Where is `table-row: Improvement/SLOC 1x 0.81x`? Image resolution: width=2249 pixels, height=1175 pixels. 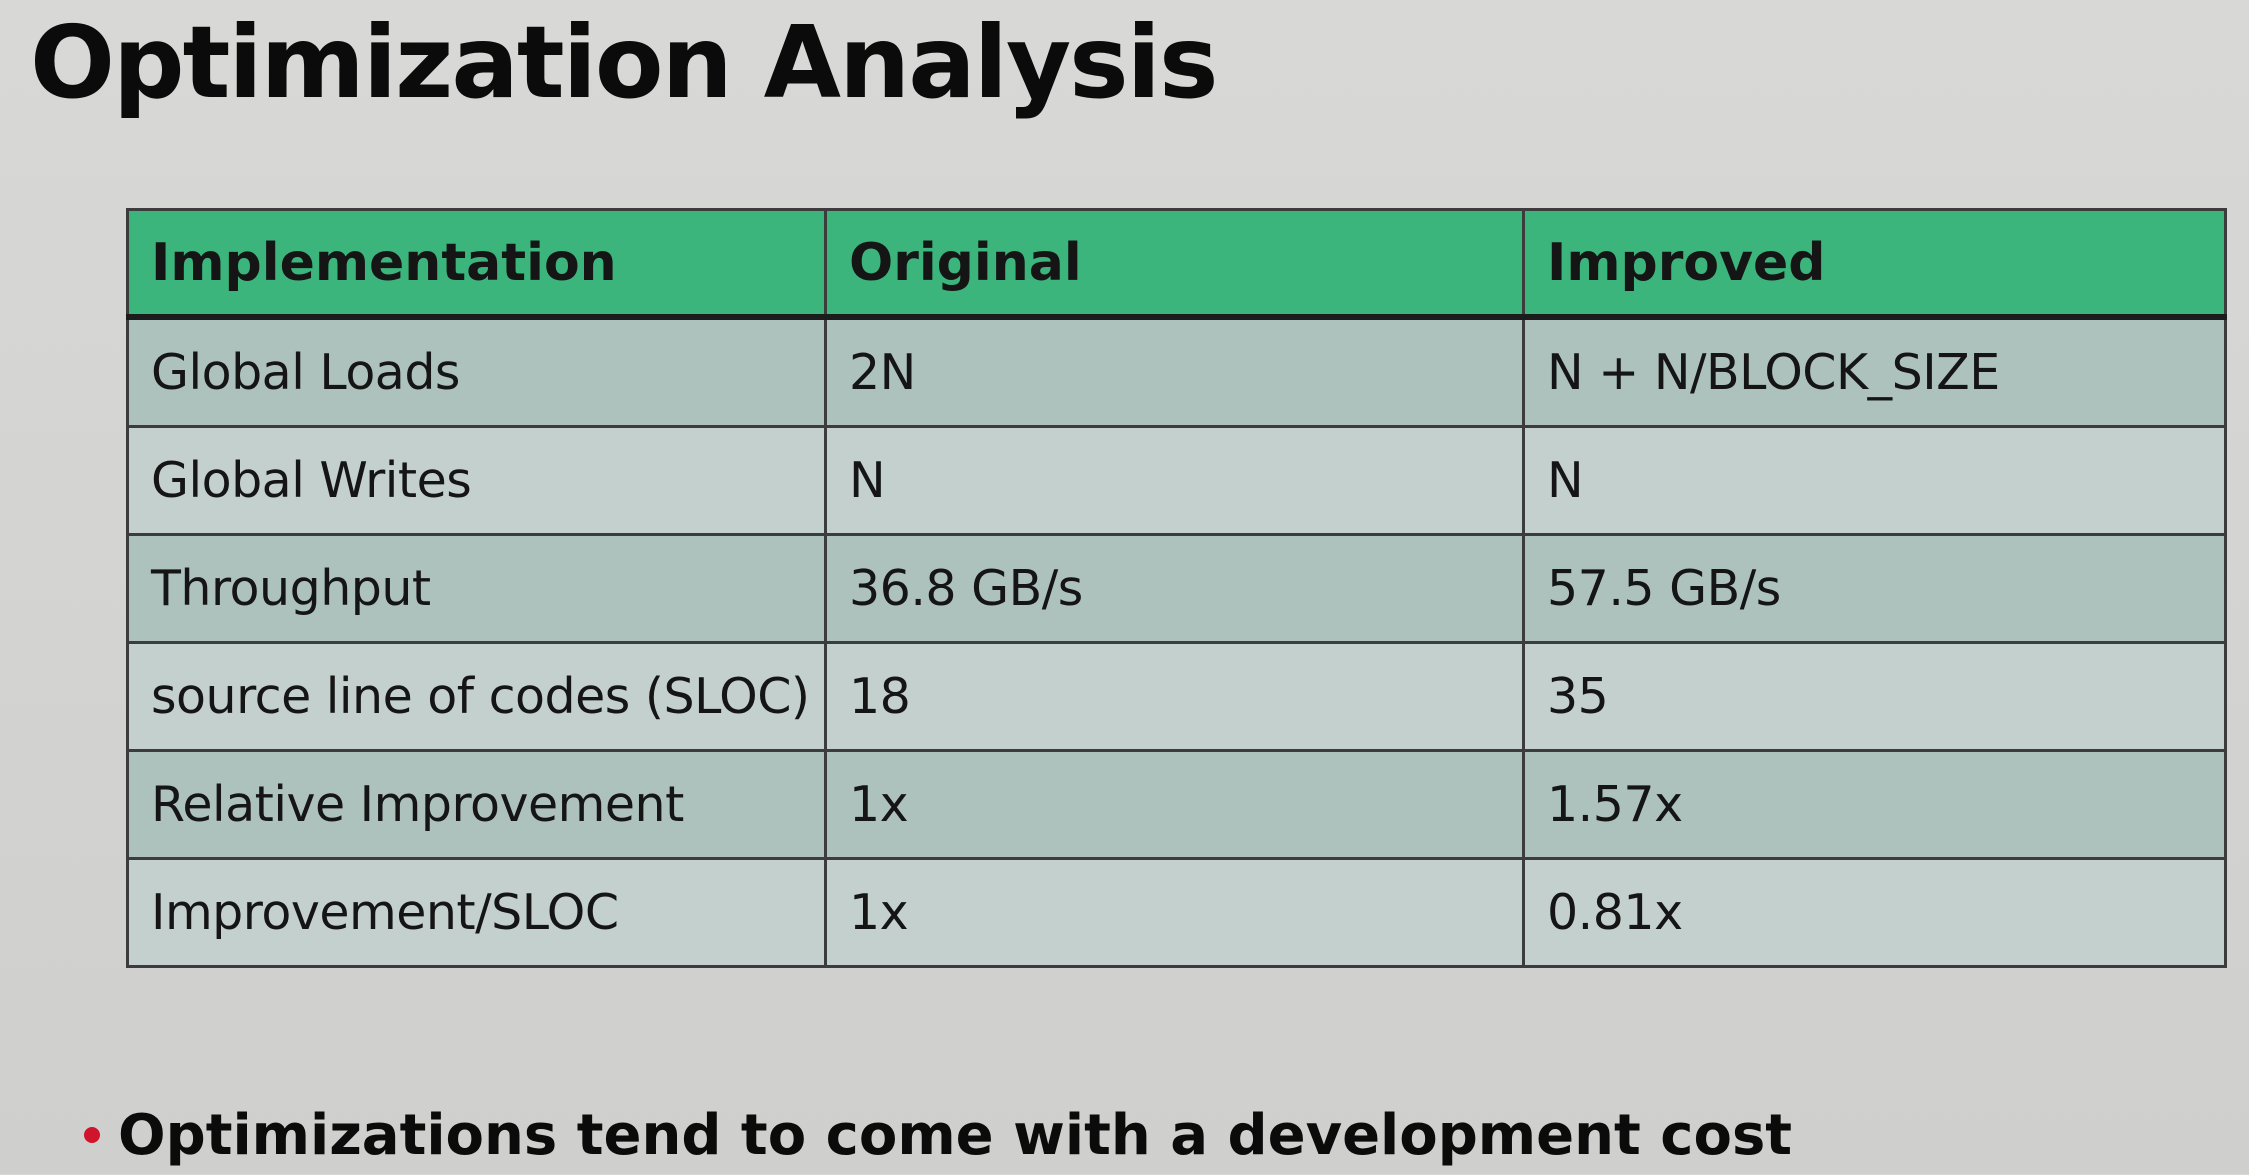
table-row: Improvement/SLOC 1x 0.81x is located at coordinates (1176, 912).